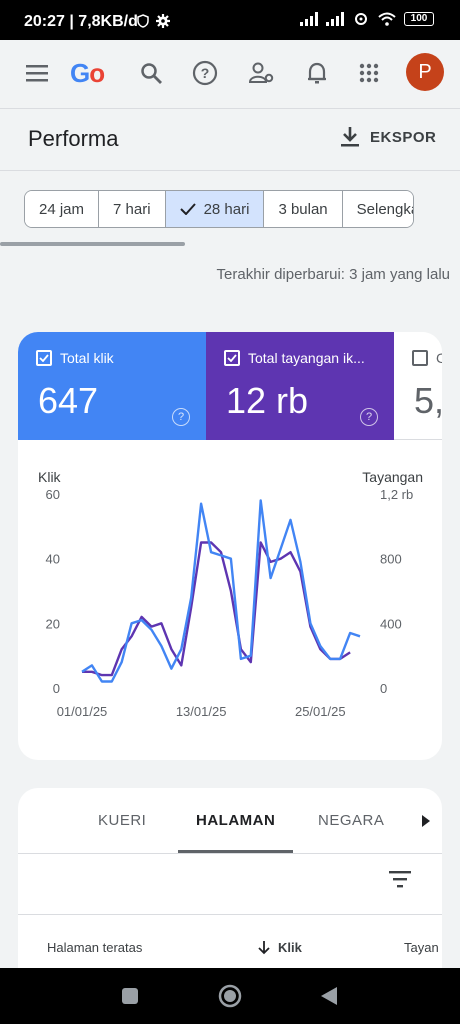 This screenshot has width=460, height=1024. I want to click on date-range-selector: 24 jam 7 hari 28 hari 3 bulan Selengkap, so click(219, 209).